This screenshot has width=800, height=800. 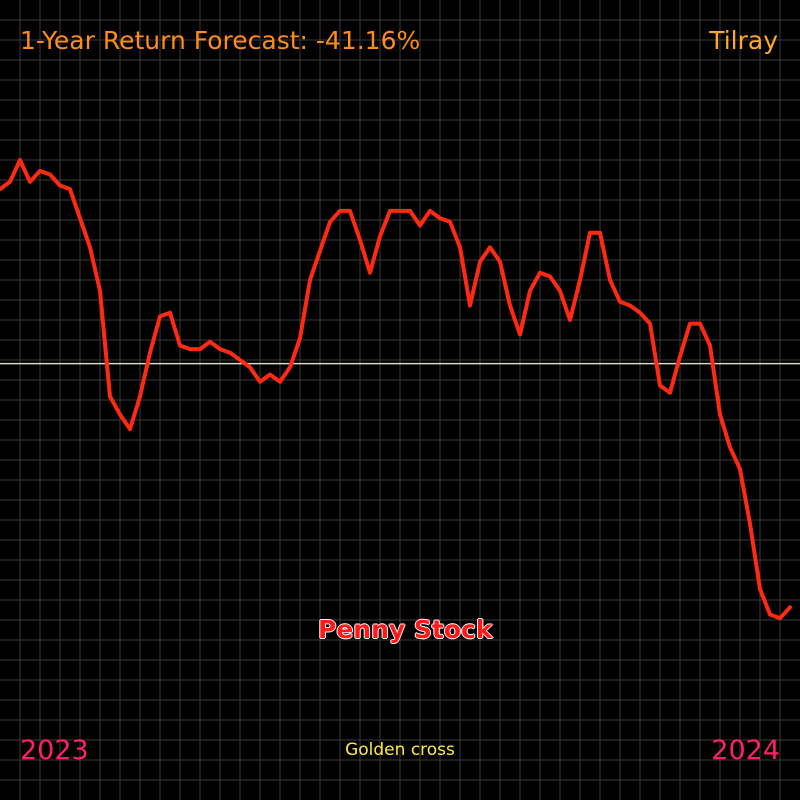 What do you see at coordinates (743, 40) in the screenshot?
I see `ticker-name: Tilray` at bounding box center [743, 40].